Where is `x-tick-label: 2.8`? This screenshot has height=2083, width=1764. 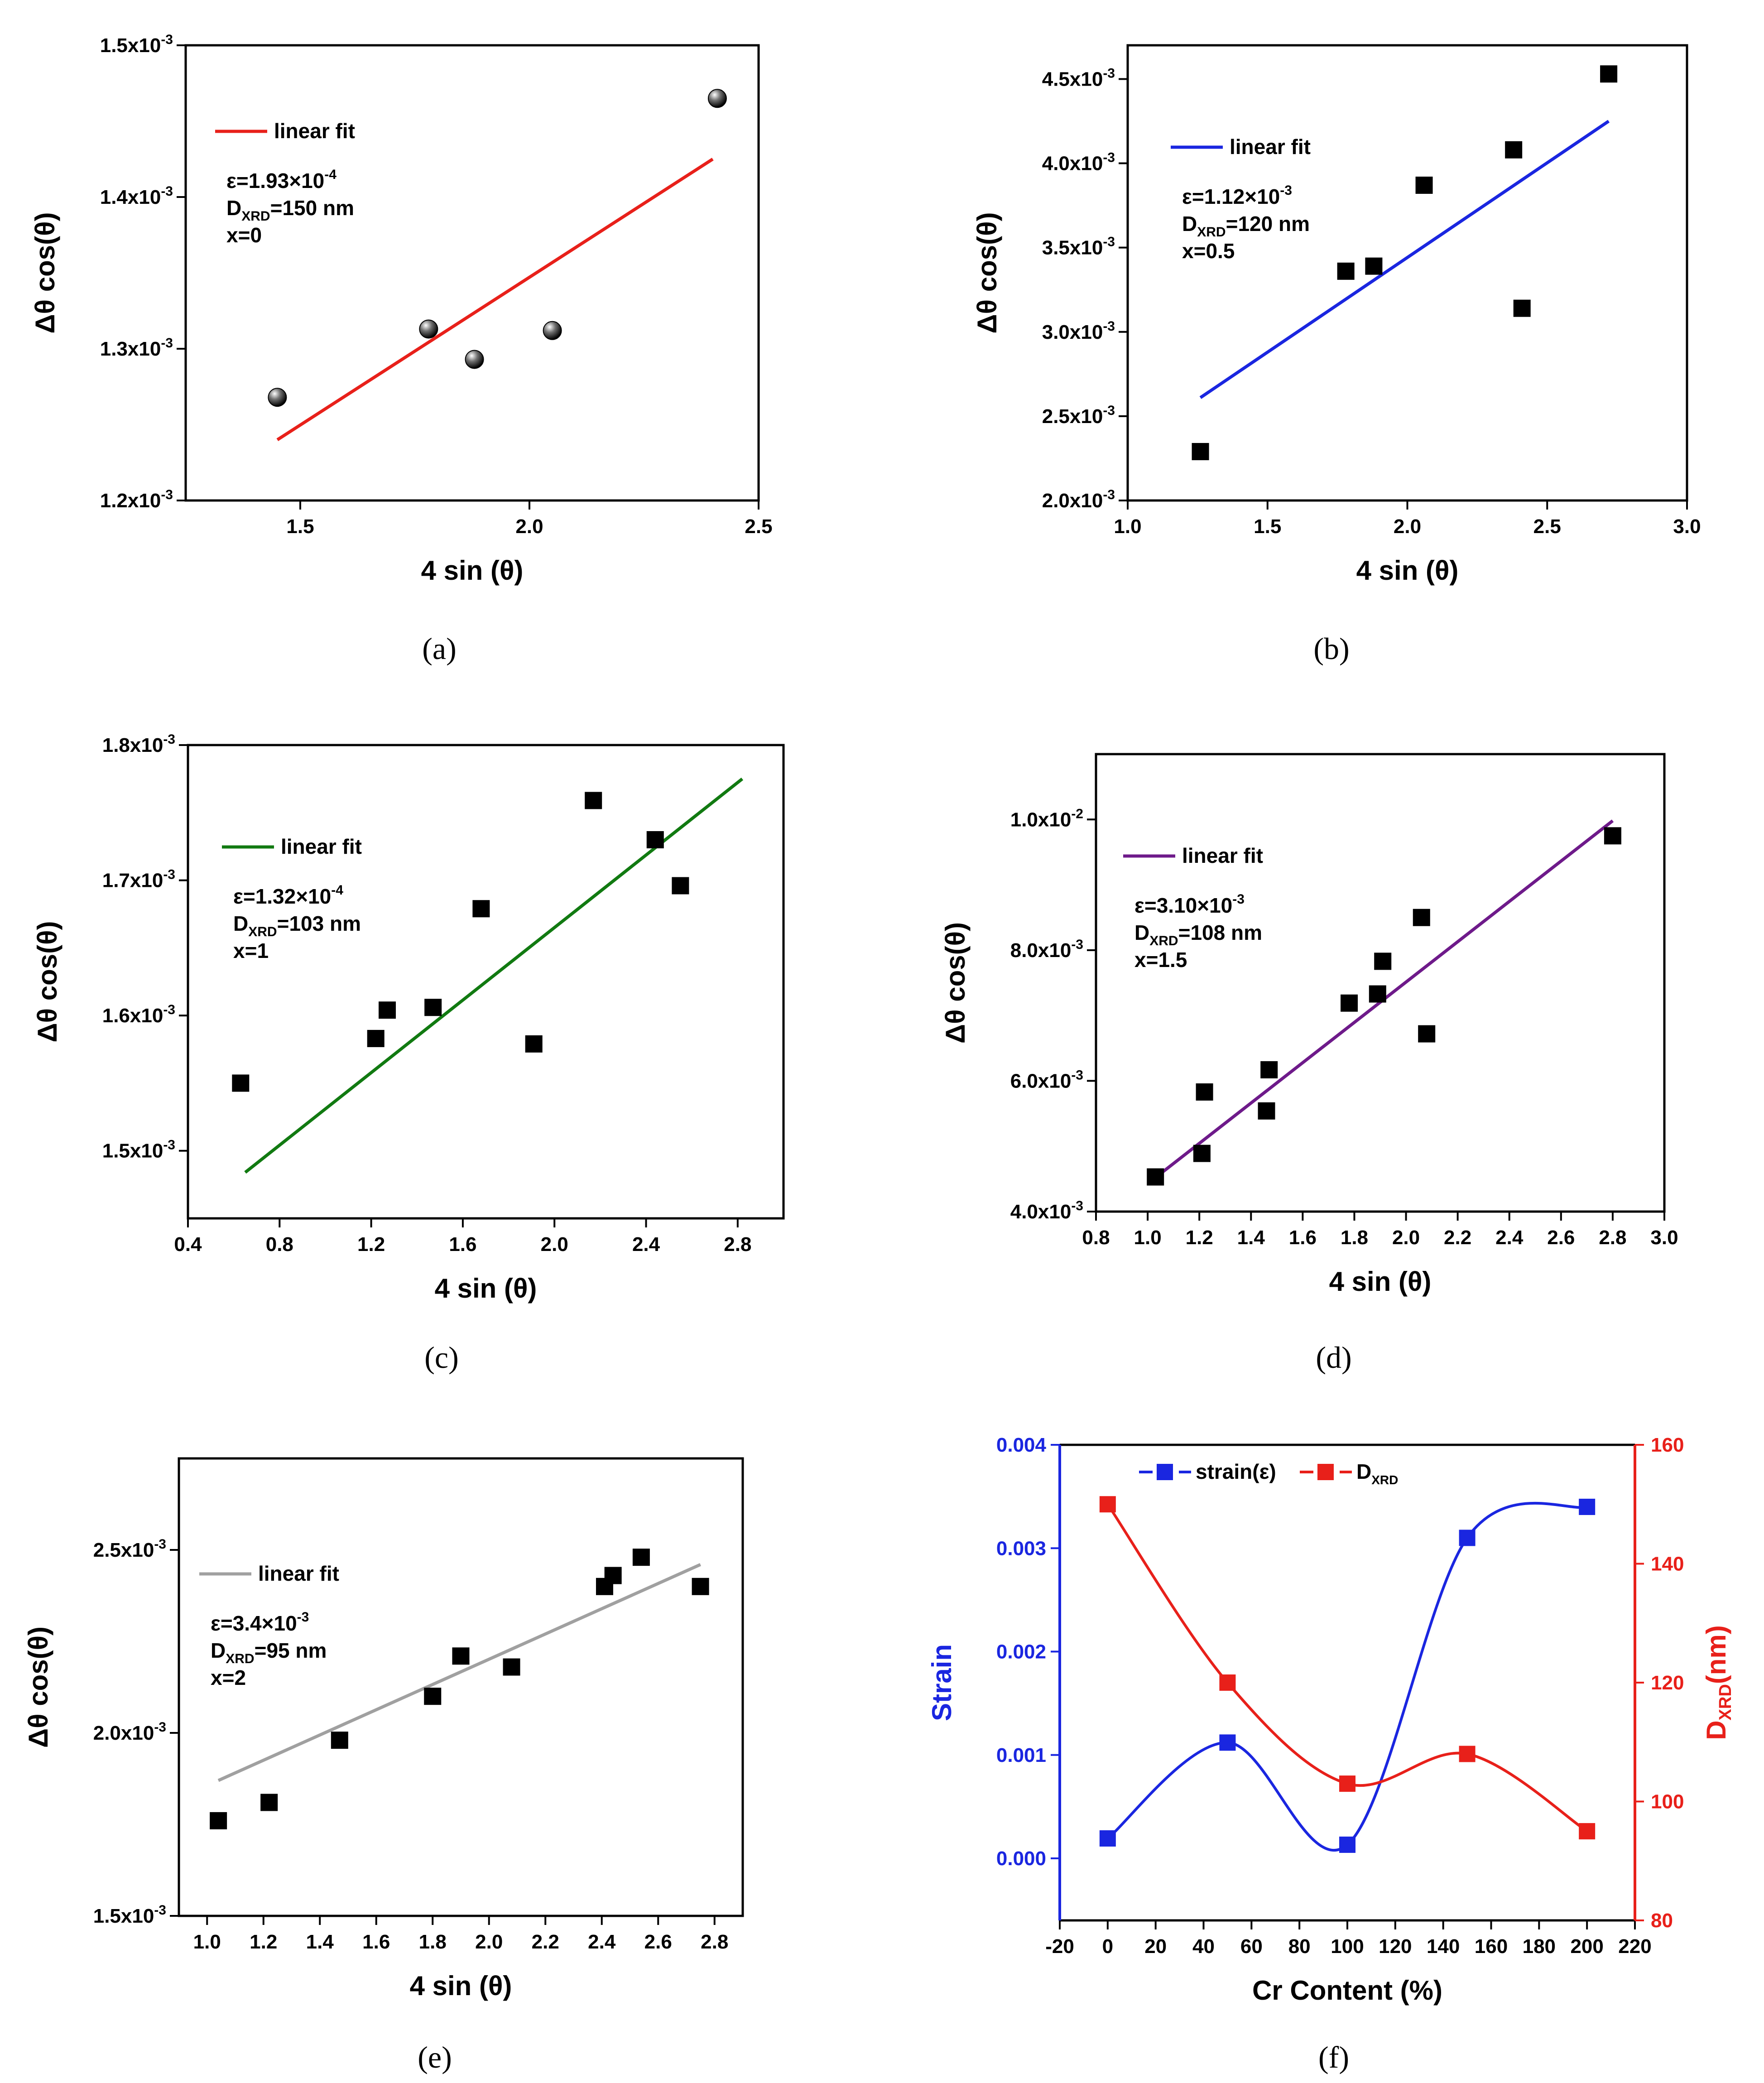
x-tick-label: 2.8 is located at coordinates (1613, 1238).